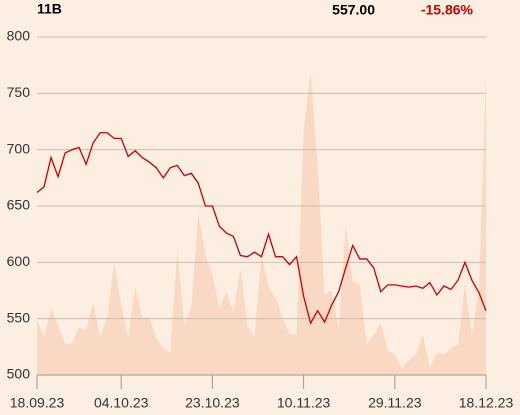 The height and width of the screenshot is (415, 520). Describe the element at coordinates (304, 403) in the screenshot. I see `x-tick-label: 10.11.23` at that location.